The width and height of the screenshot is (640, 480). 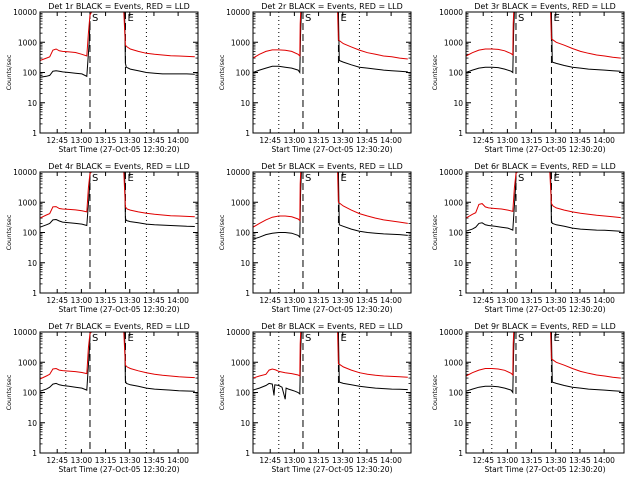 What do you see at coordinates (119, 166) in the screenshot?
I see `panel-title: Det 4r BLACK = Events, RED = LLD` at bounding box center [119, 166].